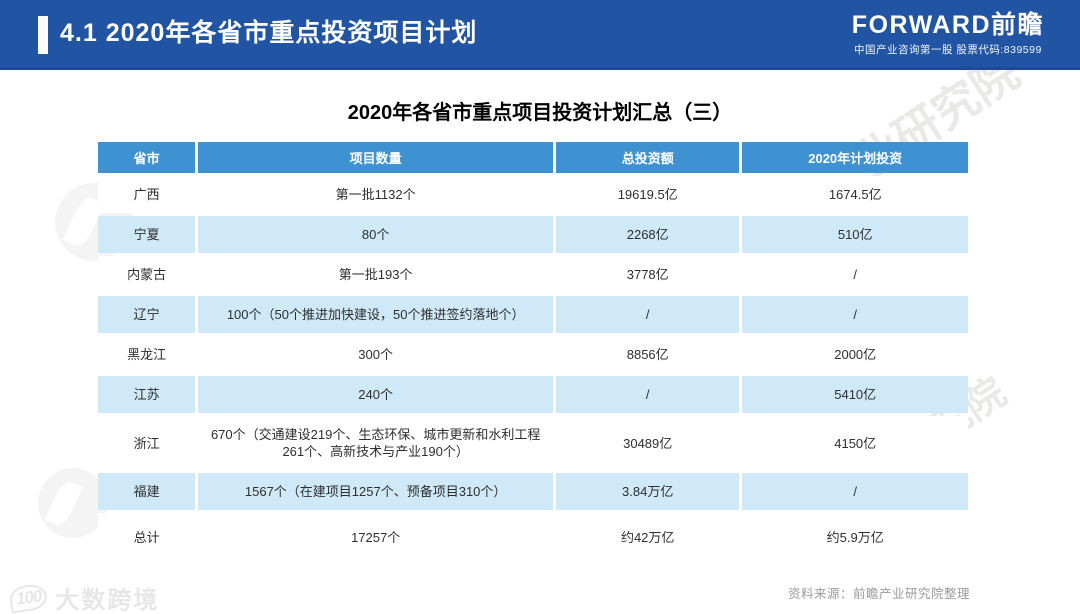  Describe the element at coordinates (147, 157) in the screenshot. I see `column-header-0: 省市` at that location.